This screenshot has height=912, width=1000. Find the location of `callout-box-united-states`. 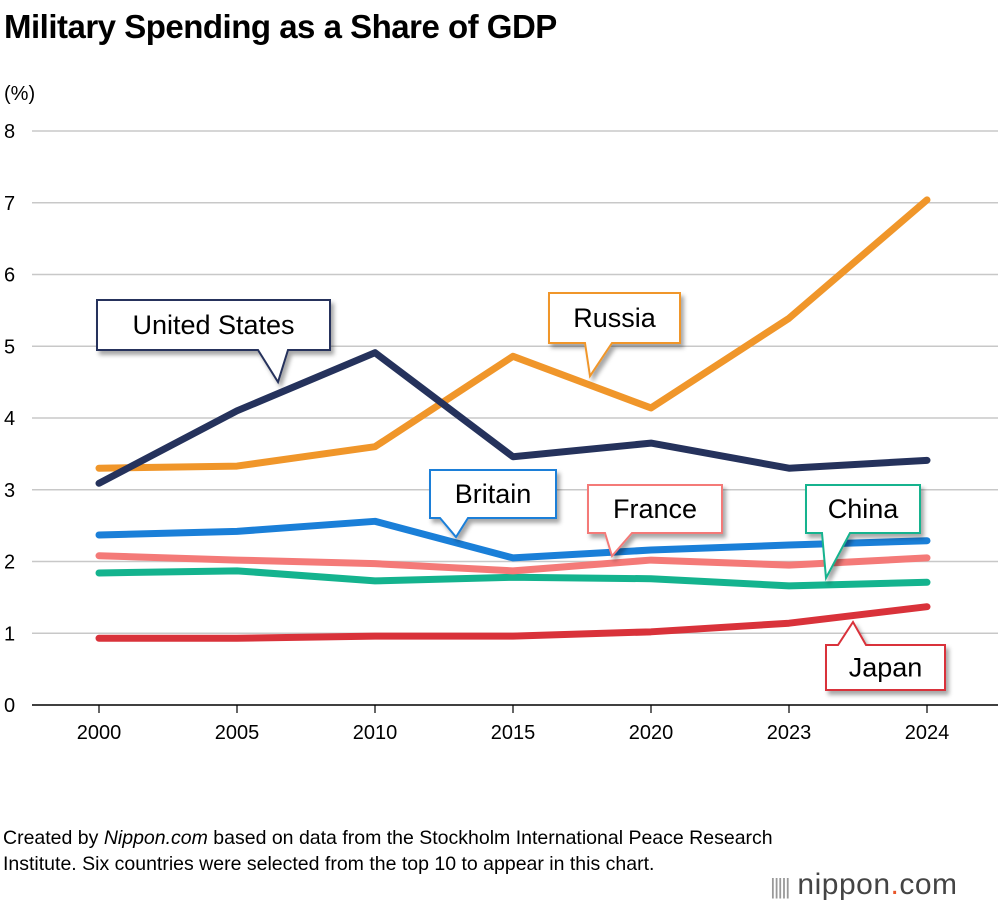

callout-box-united-states is located at coordinates (213, 342).